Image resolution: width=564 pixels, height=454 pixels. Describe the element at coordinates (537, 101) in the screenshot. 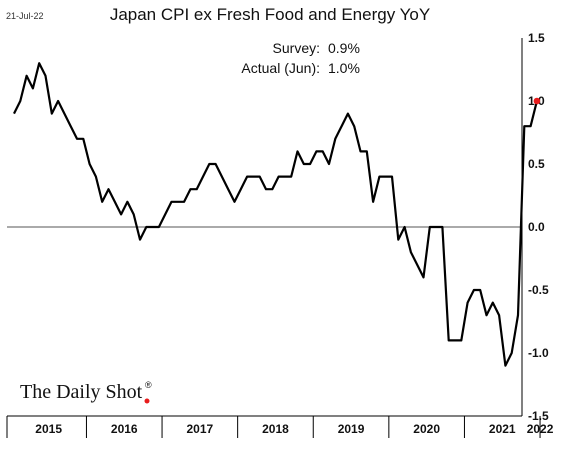

I see `latest-value-marker` at that location.